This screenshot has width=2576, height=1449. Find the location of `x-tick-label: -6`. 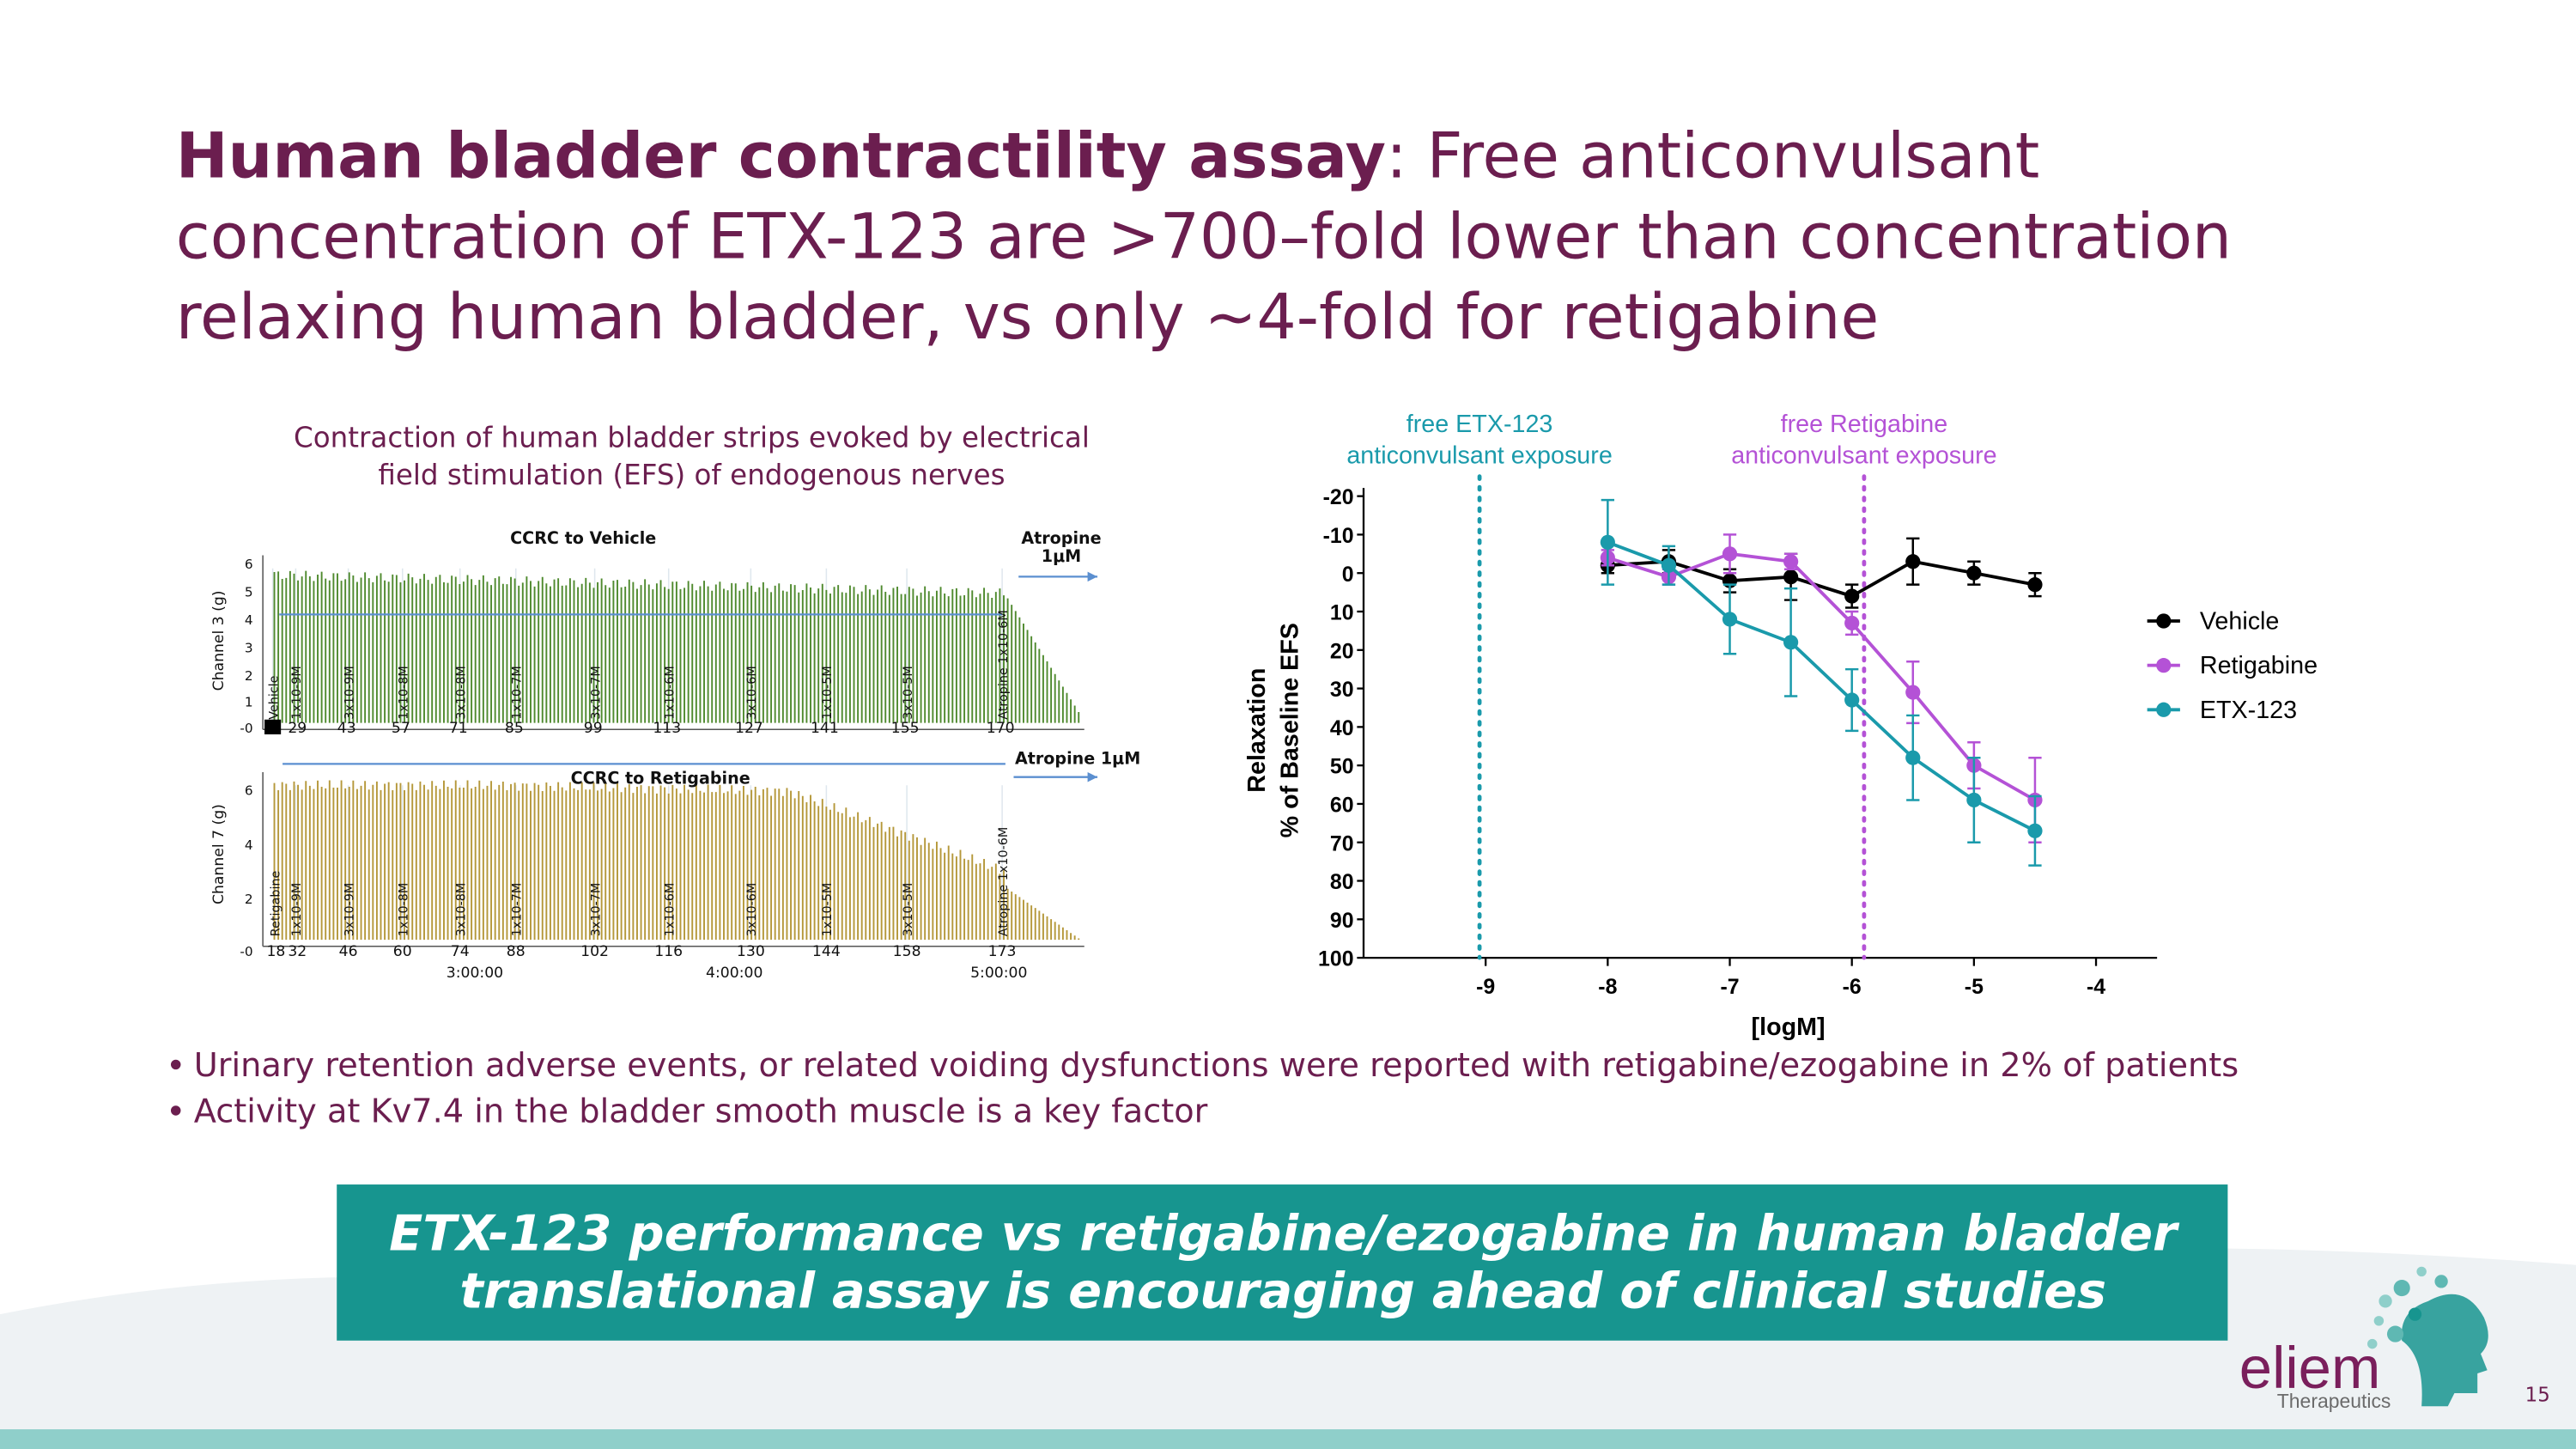

x-tick-label: -6 is located at coordinates (1852, 987).